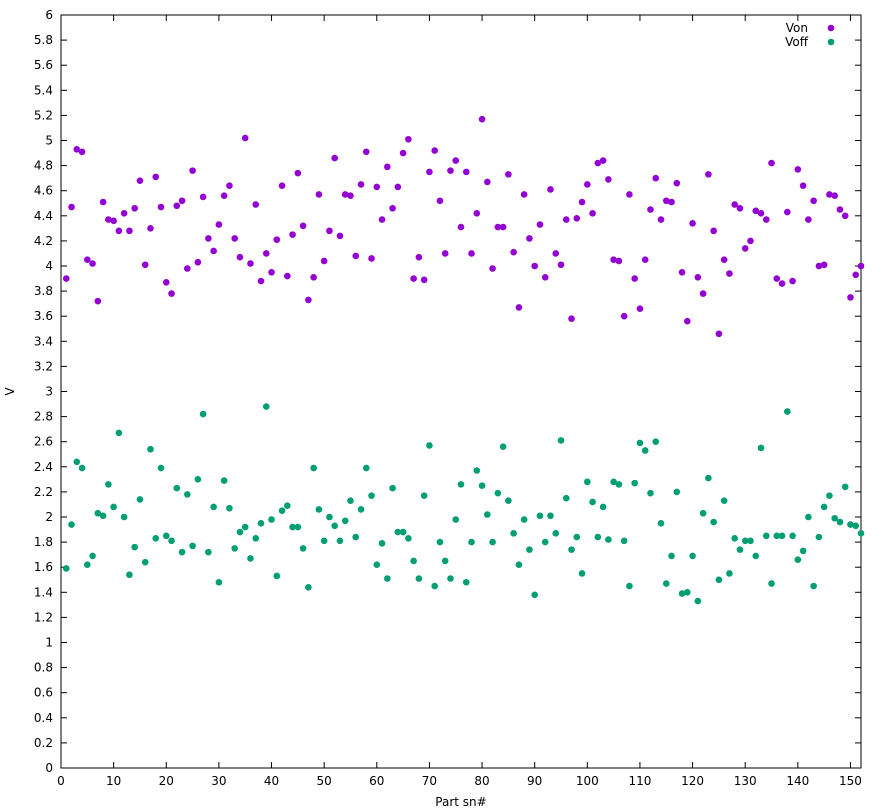  What do you see at coordinates (43, 316) in the screenshot?
I see `y-tick-label: 3.6` at bounding box center [43, 316].